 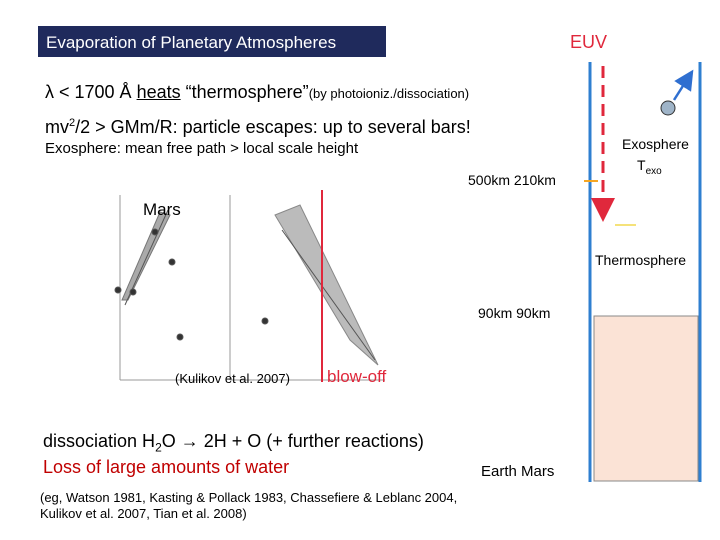 What do you see at coordinates (162, 209) in the screenshot?
I see `mars-label: Mars` at bounding box center [162, 209].